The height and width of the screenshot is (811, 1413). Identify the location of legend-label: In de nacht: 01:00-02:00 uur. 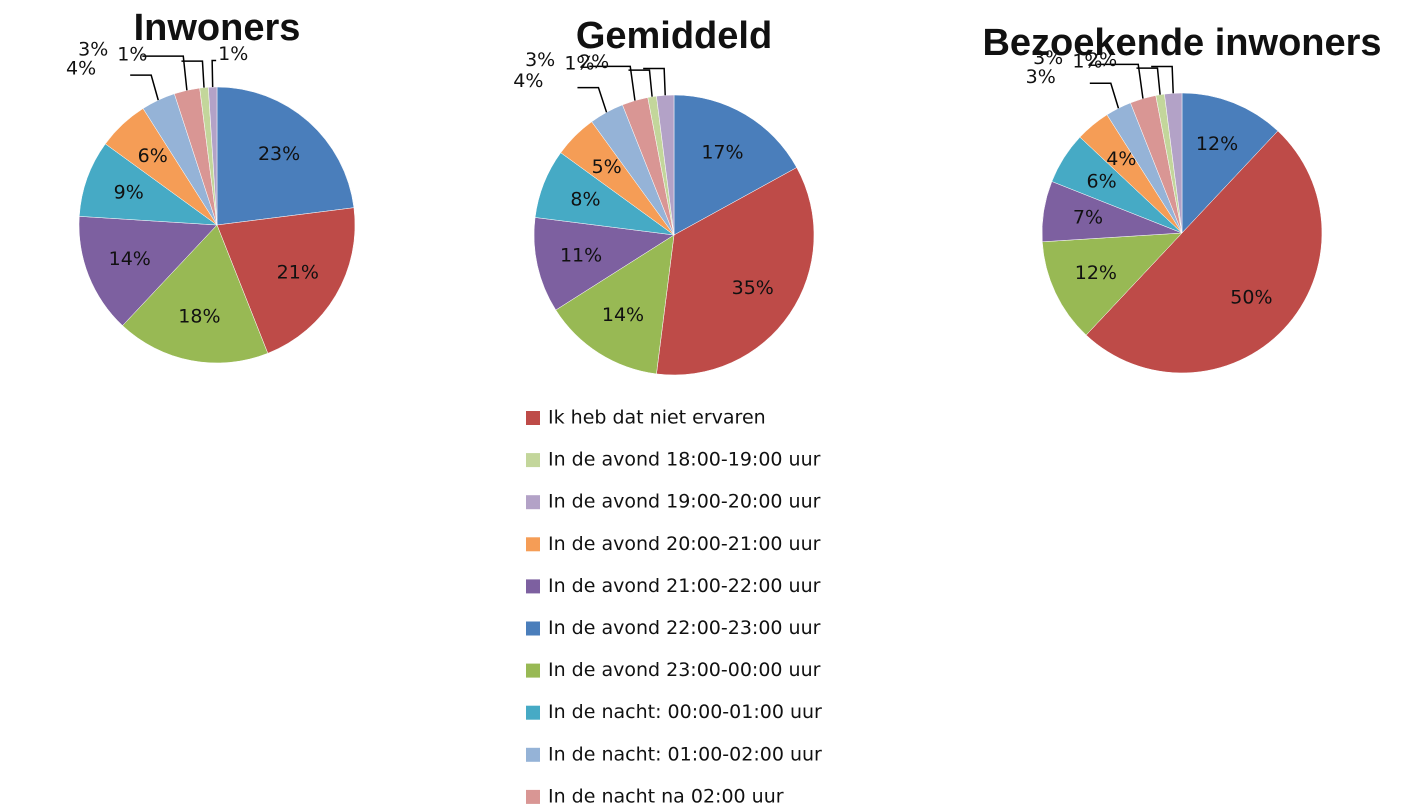
(685, 754).